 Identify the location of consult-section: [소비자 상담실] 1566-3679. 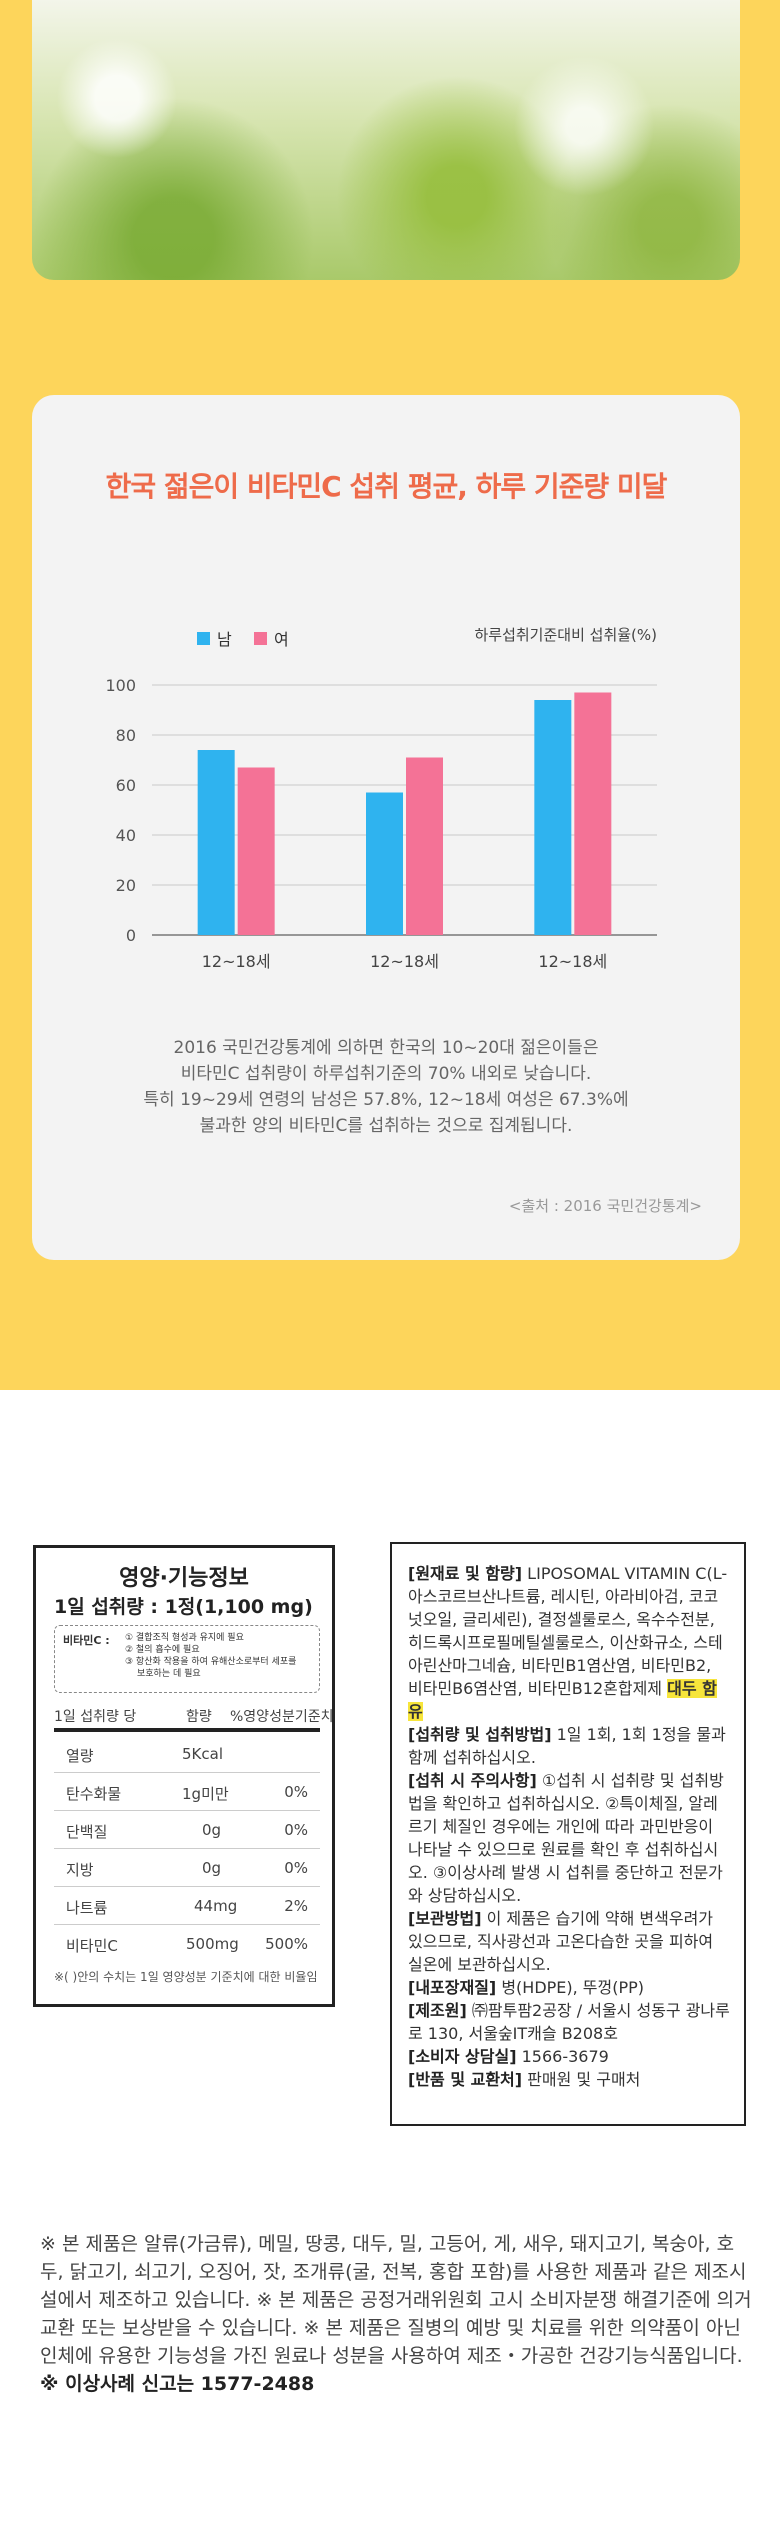
(569, 2056).